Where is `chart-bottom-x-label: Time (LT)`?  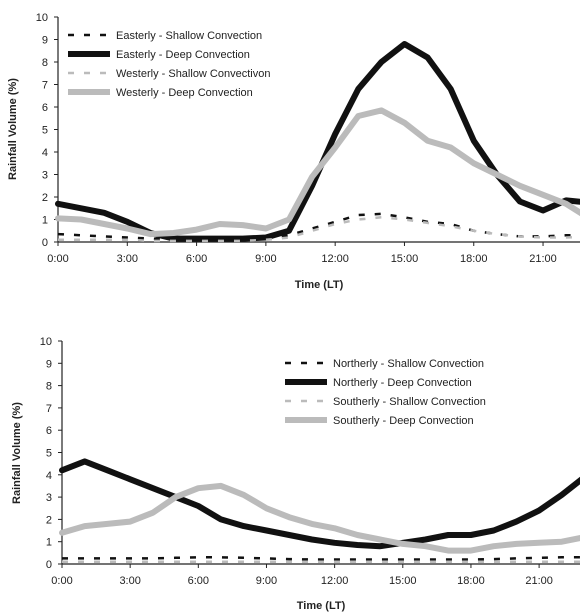
chart-bottom-x-label: Time (LT) is located at coordinates (321, 606).